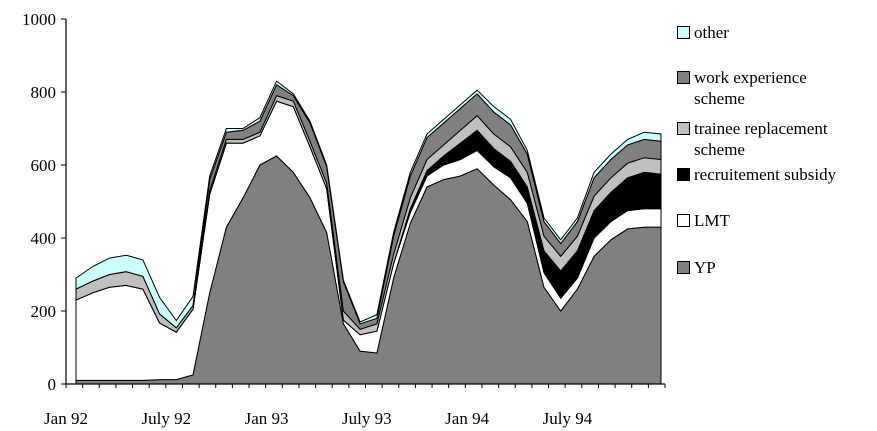 Image resolution: width=877 pixels, height=431 pixels. What do you see at coordinates (705, 267) in the screenshot?
I see `legend-label-yp: YP` at bounding box center [705, 267].